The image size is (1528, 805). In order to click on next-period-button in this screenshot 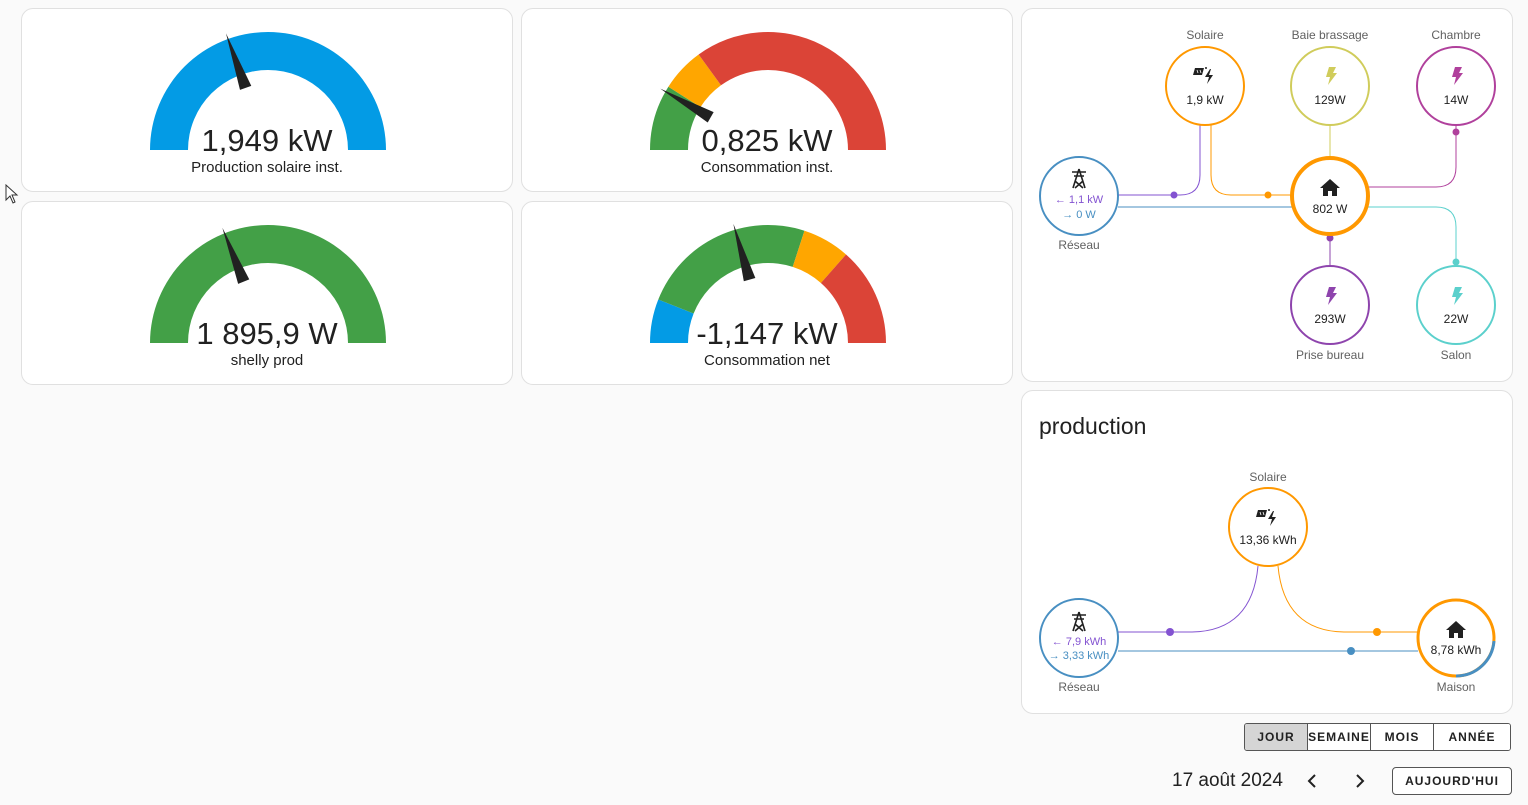, I will do `click(1360, 781)`.